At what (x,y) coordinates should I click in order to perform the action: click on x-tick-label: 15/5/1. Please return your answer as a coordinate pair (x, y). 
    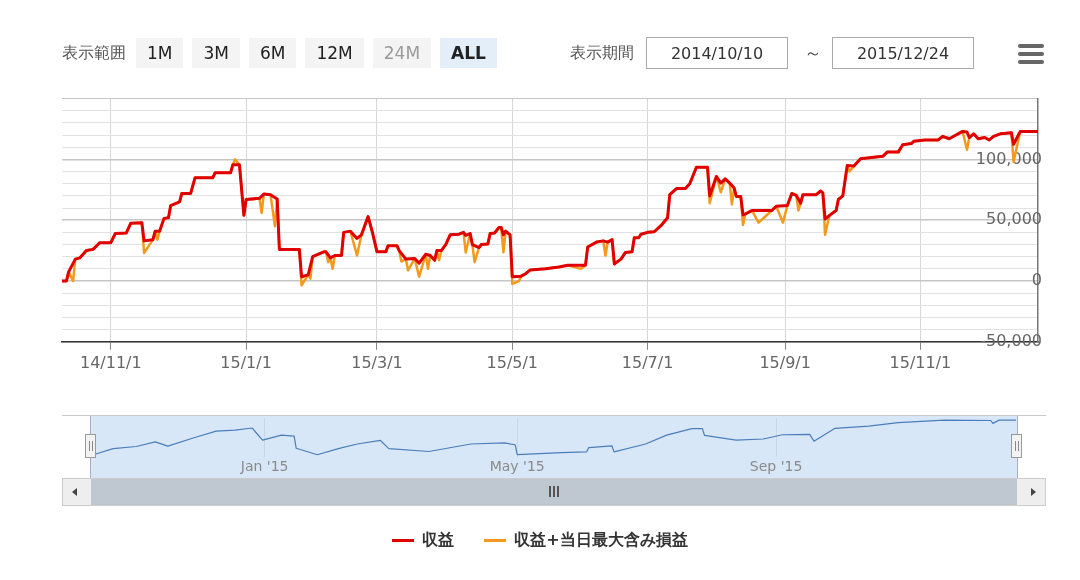
    Looking at the image, I should click on (512, 362).